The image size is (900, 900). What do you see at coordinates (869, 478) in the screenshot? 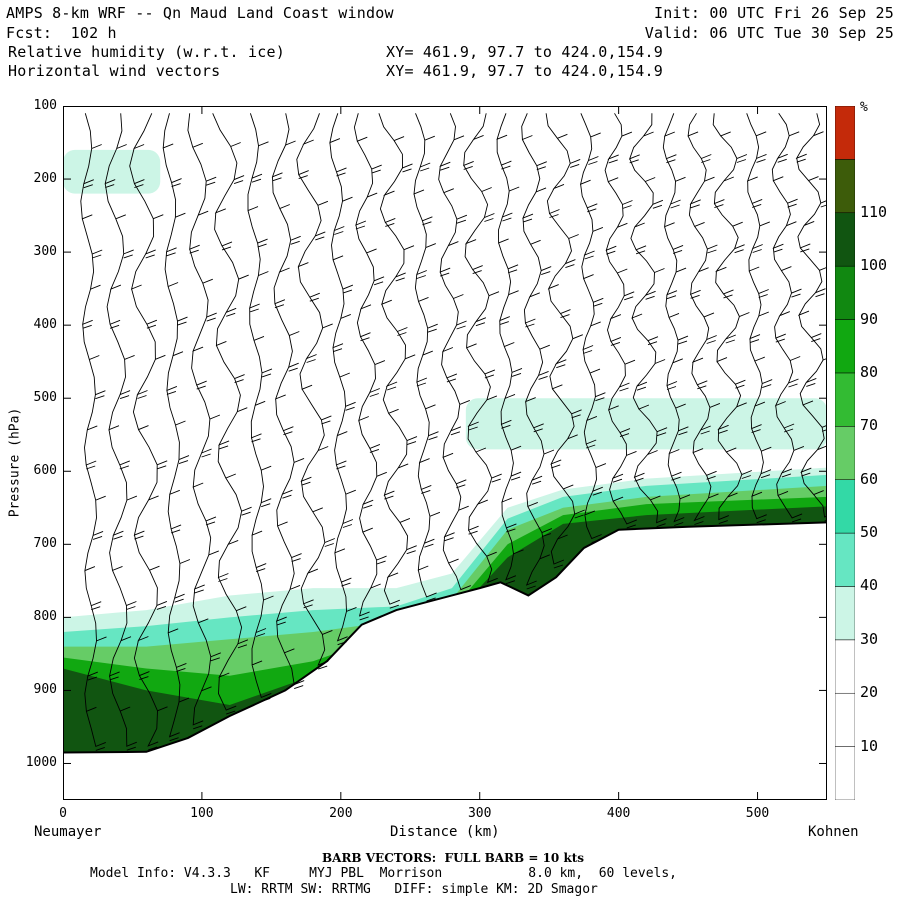
I see `colorbar-level-label: 60` at bounding box center [869, 478].